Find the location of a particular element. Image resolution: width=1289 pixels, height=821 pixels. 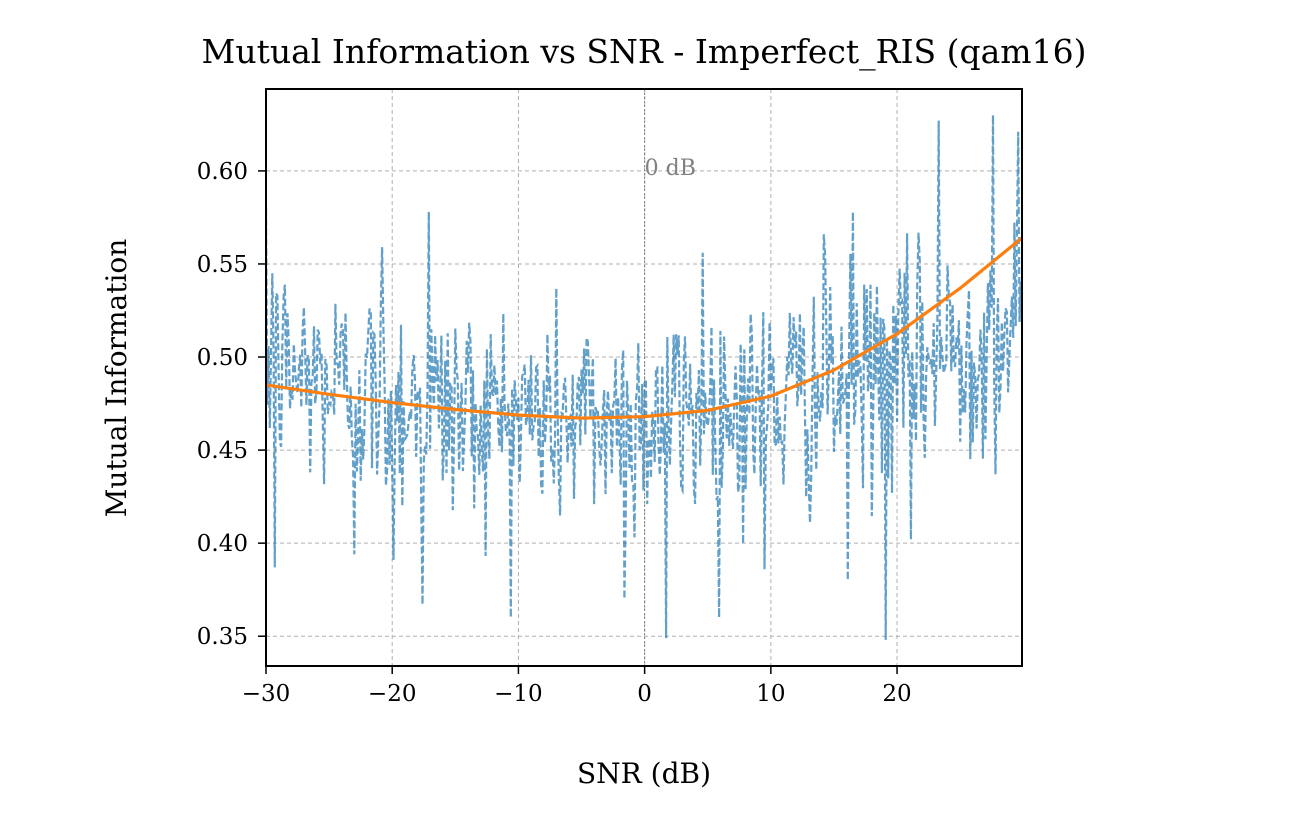

trend-line is located at coordinates (644, 328).